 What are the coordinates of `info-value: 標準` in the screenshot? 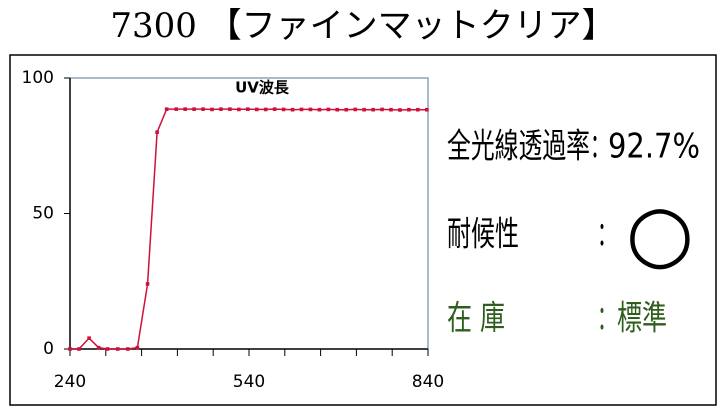 It's located at (642, 319).